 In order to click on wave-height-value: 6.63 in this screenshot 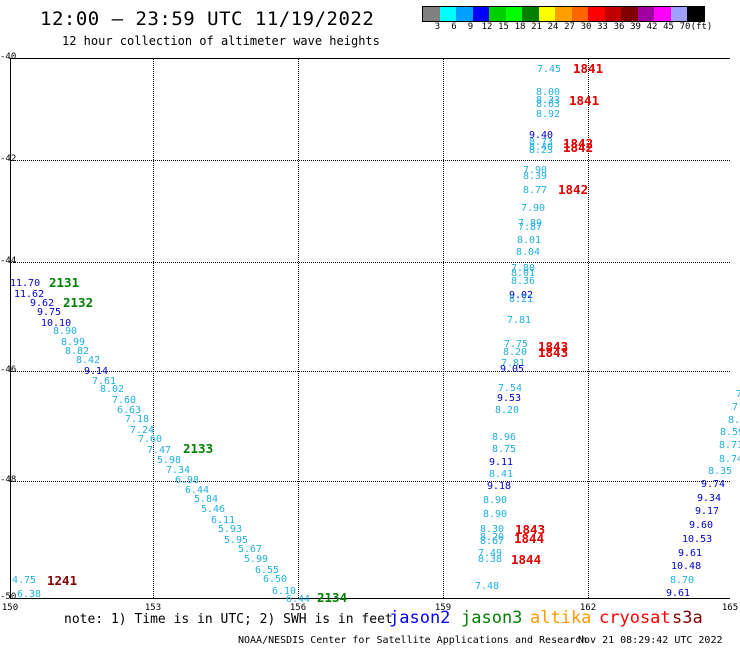, I will do `click(129, 410)`.